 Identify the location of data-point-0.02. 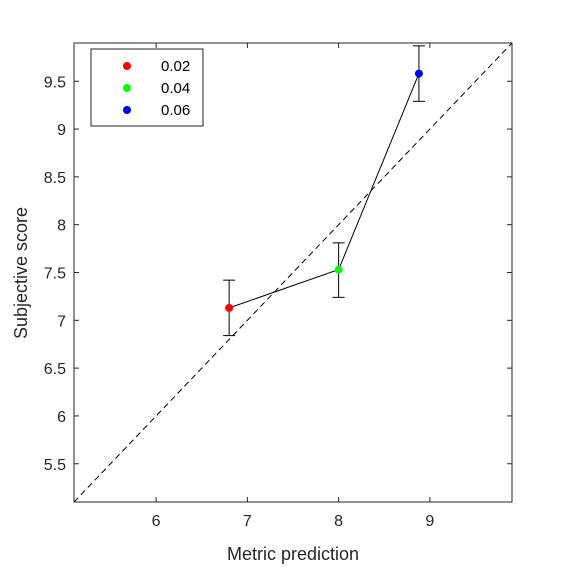
(229, 307).